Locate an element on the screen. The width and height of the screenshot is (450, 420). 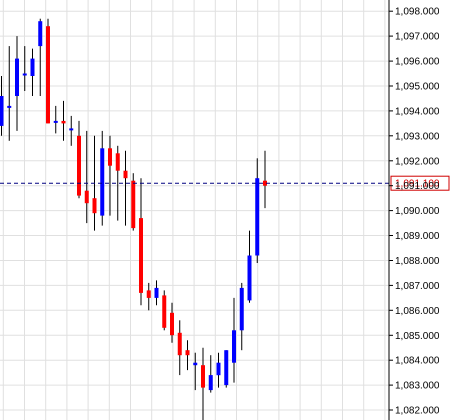
price-axis-tick-label: 1,083.000 is located at coordinates (417, 386).